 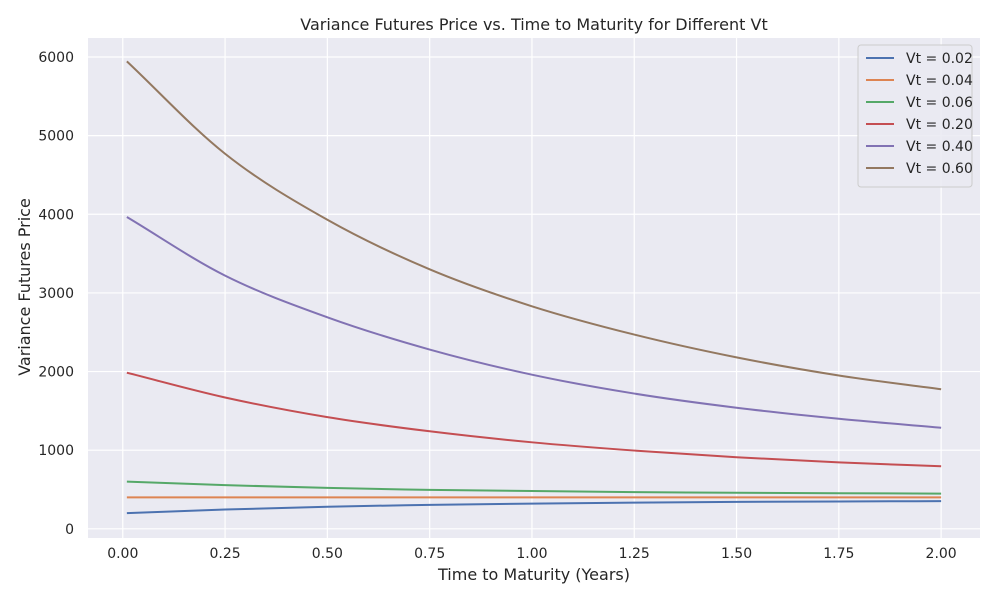 What do you see at coordinates (838, 554) in the screenshot?
I see `x-tick-label: 1.75` at bounding box center [838, 554].